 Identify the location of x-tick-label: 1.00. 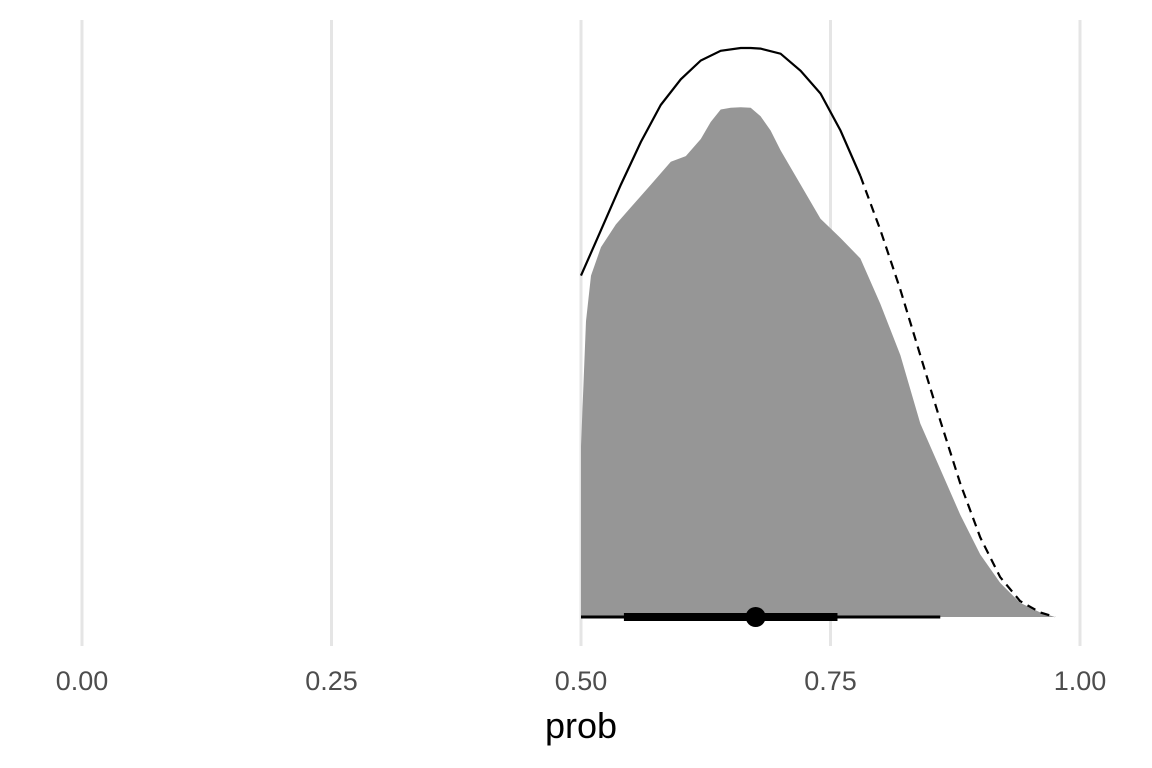
(1080, 681).